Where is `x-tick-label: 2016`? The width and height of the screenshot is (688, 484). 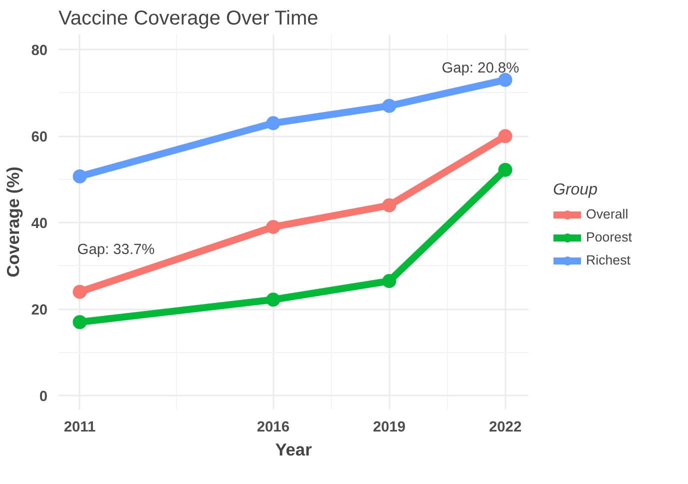
x-tick-label: 2016 is located at coordinates (273, 428).